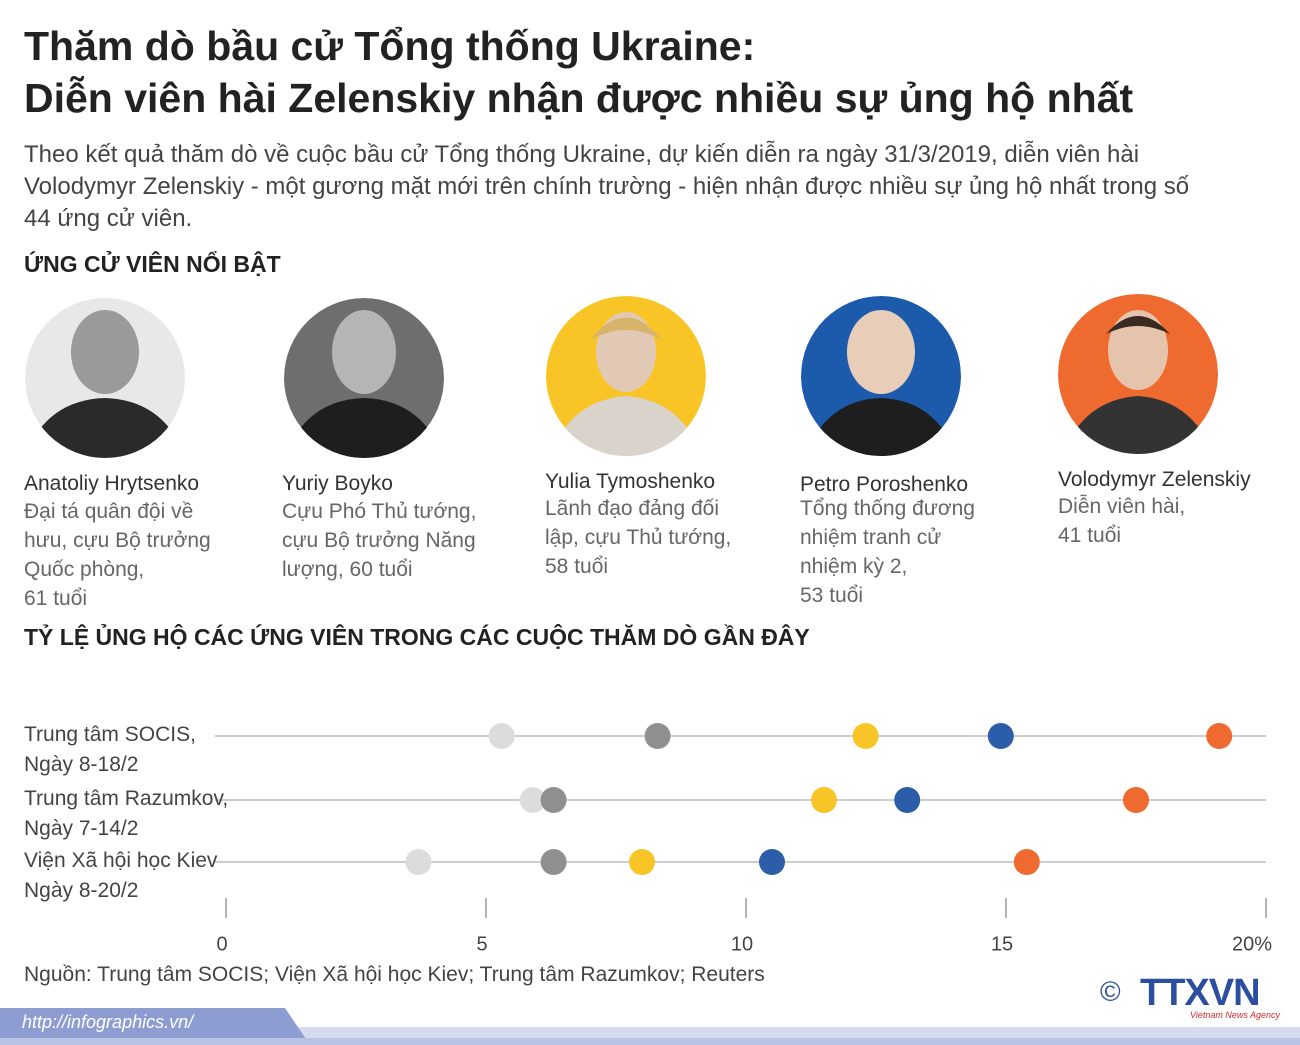 The image size is (1300, 1045). Describe the element at coordinates (650, 1026) in the screenshot. I see `footer-bar` at that location.